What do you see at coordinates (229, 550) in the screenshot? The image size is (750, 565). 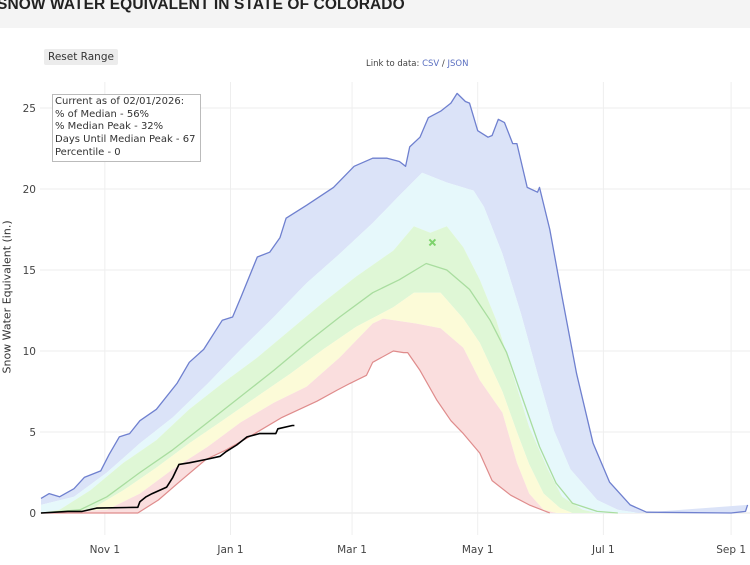 I see `x-tick-label: Jan 1` at bounding box center [229, 550].